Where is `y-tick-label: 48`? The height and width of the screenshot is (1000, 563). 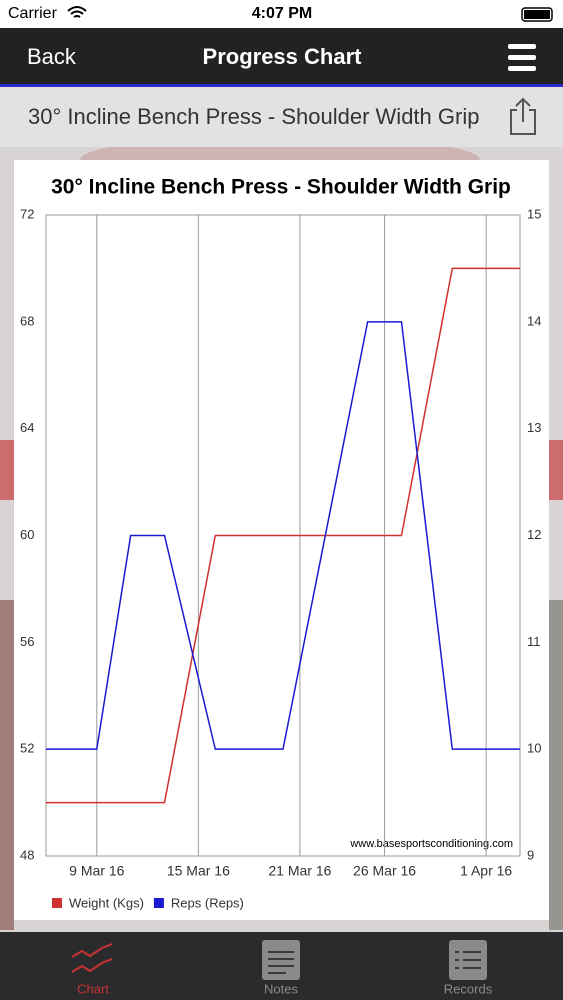 y-tick-label: 48 is located at coordinates (27, 854).